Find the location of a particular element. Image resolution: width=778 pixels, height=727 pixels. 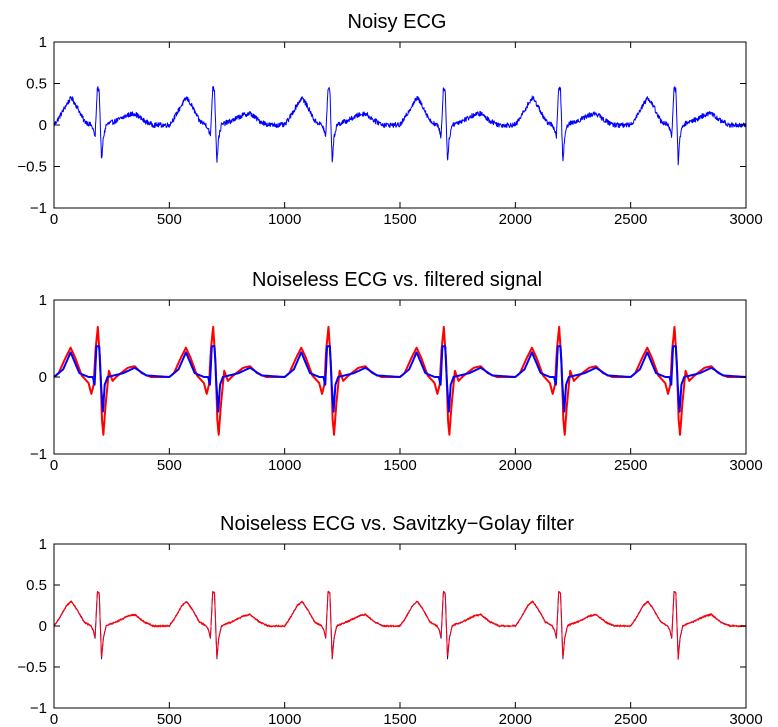

subplot-title: Noiseless ECG vs. Savitzky−Golay filter is located at coordinates (397, 524).